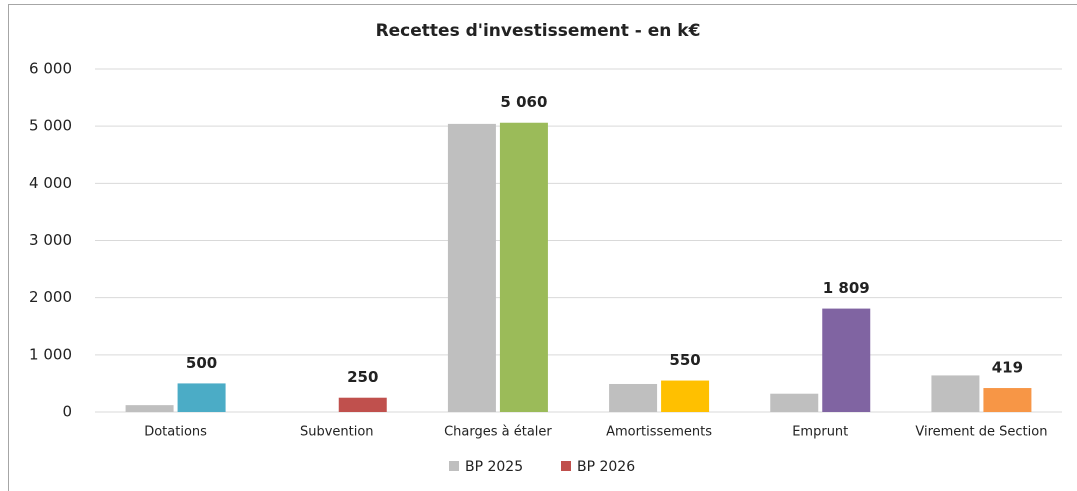 This screenshot has height=491, width=1077. I want to click on x-tick-label: Amortissements, so click(659, 432).